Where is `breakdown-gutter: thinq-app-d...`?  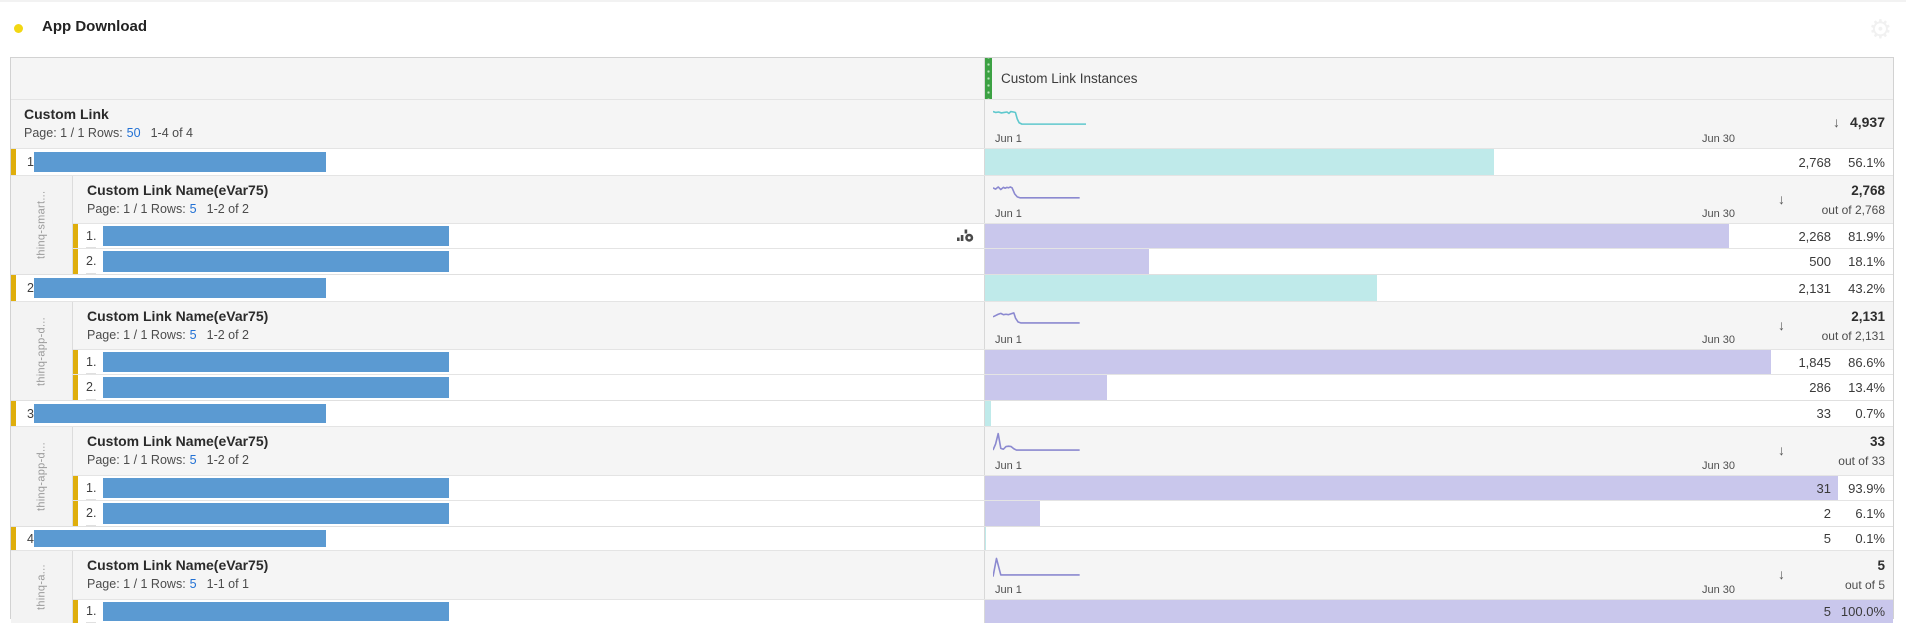 breakdown-gutter: thinq-app-d... is located at coordinates (42, 351).